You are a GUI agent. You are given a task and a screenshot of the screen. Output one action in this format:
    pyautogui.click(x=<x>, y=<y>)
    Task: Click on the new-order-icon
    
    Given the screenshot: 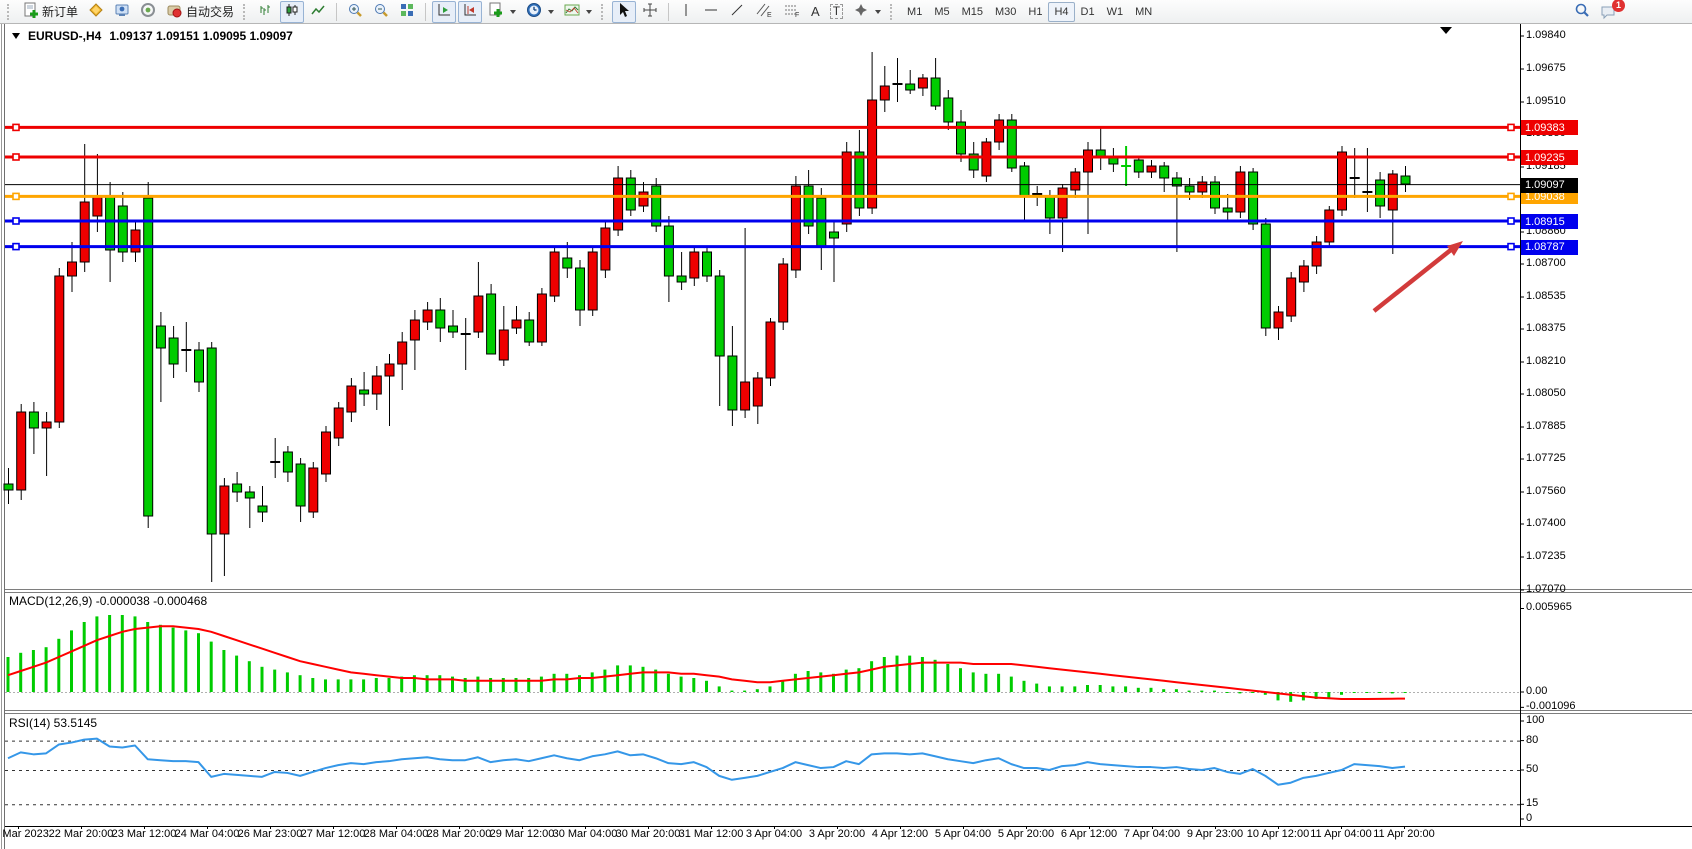 What is the action you would take?
    pyautogui.click(x=30, y=11)
    